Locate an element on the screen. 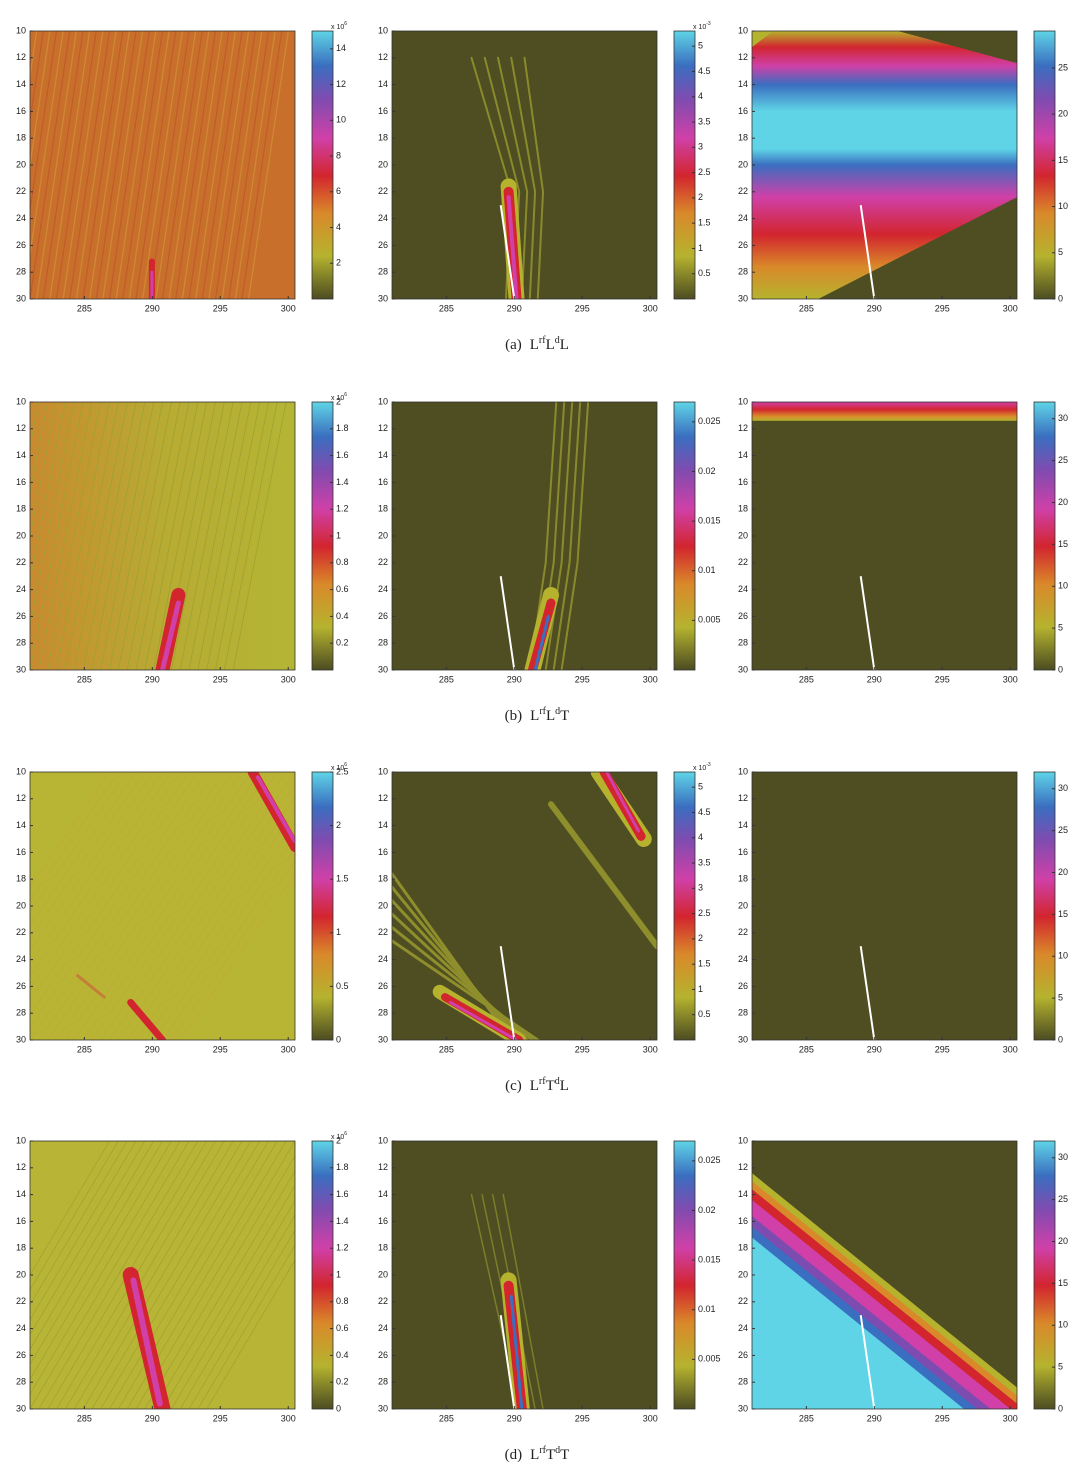 The height and width of the screenshot is (1470, 1074). colorbar-tick-label: 8 is located at coordinates (338, 155).